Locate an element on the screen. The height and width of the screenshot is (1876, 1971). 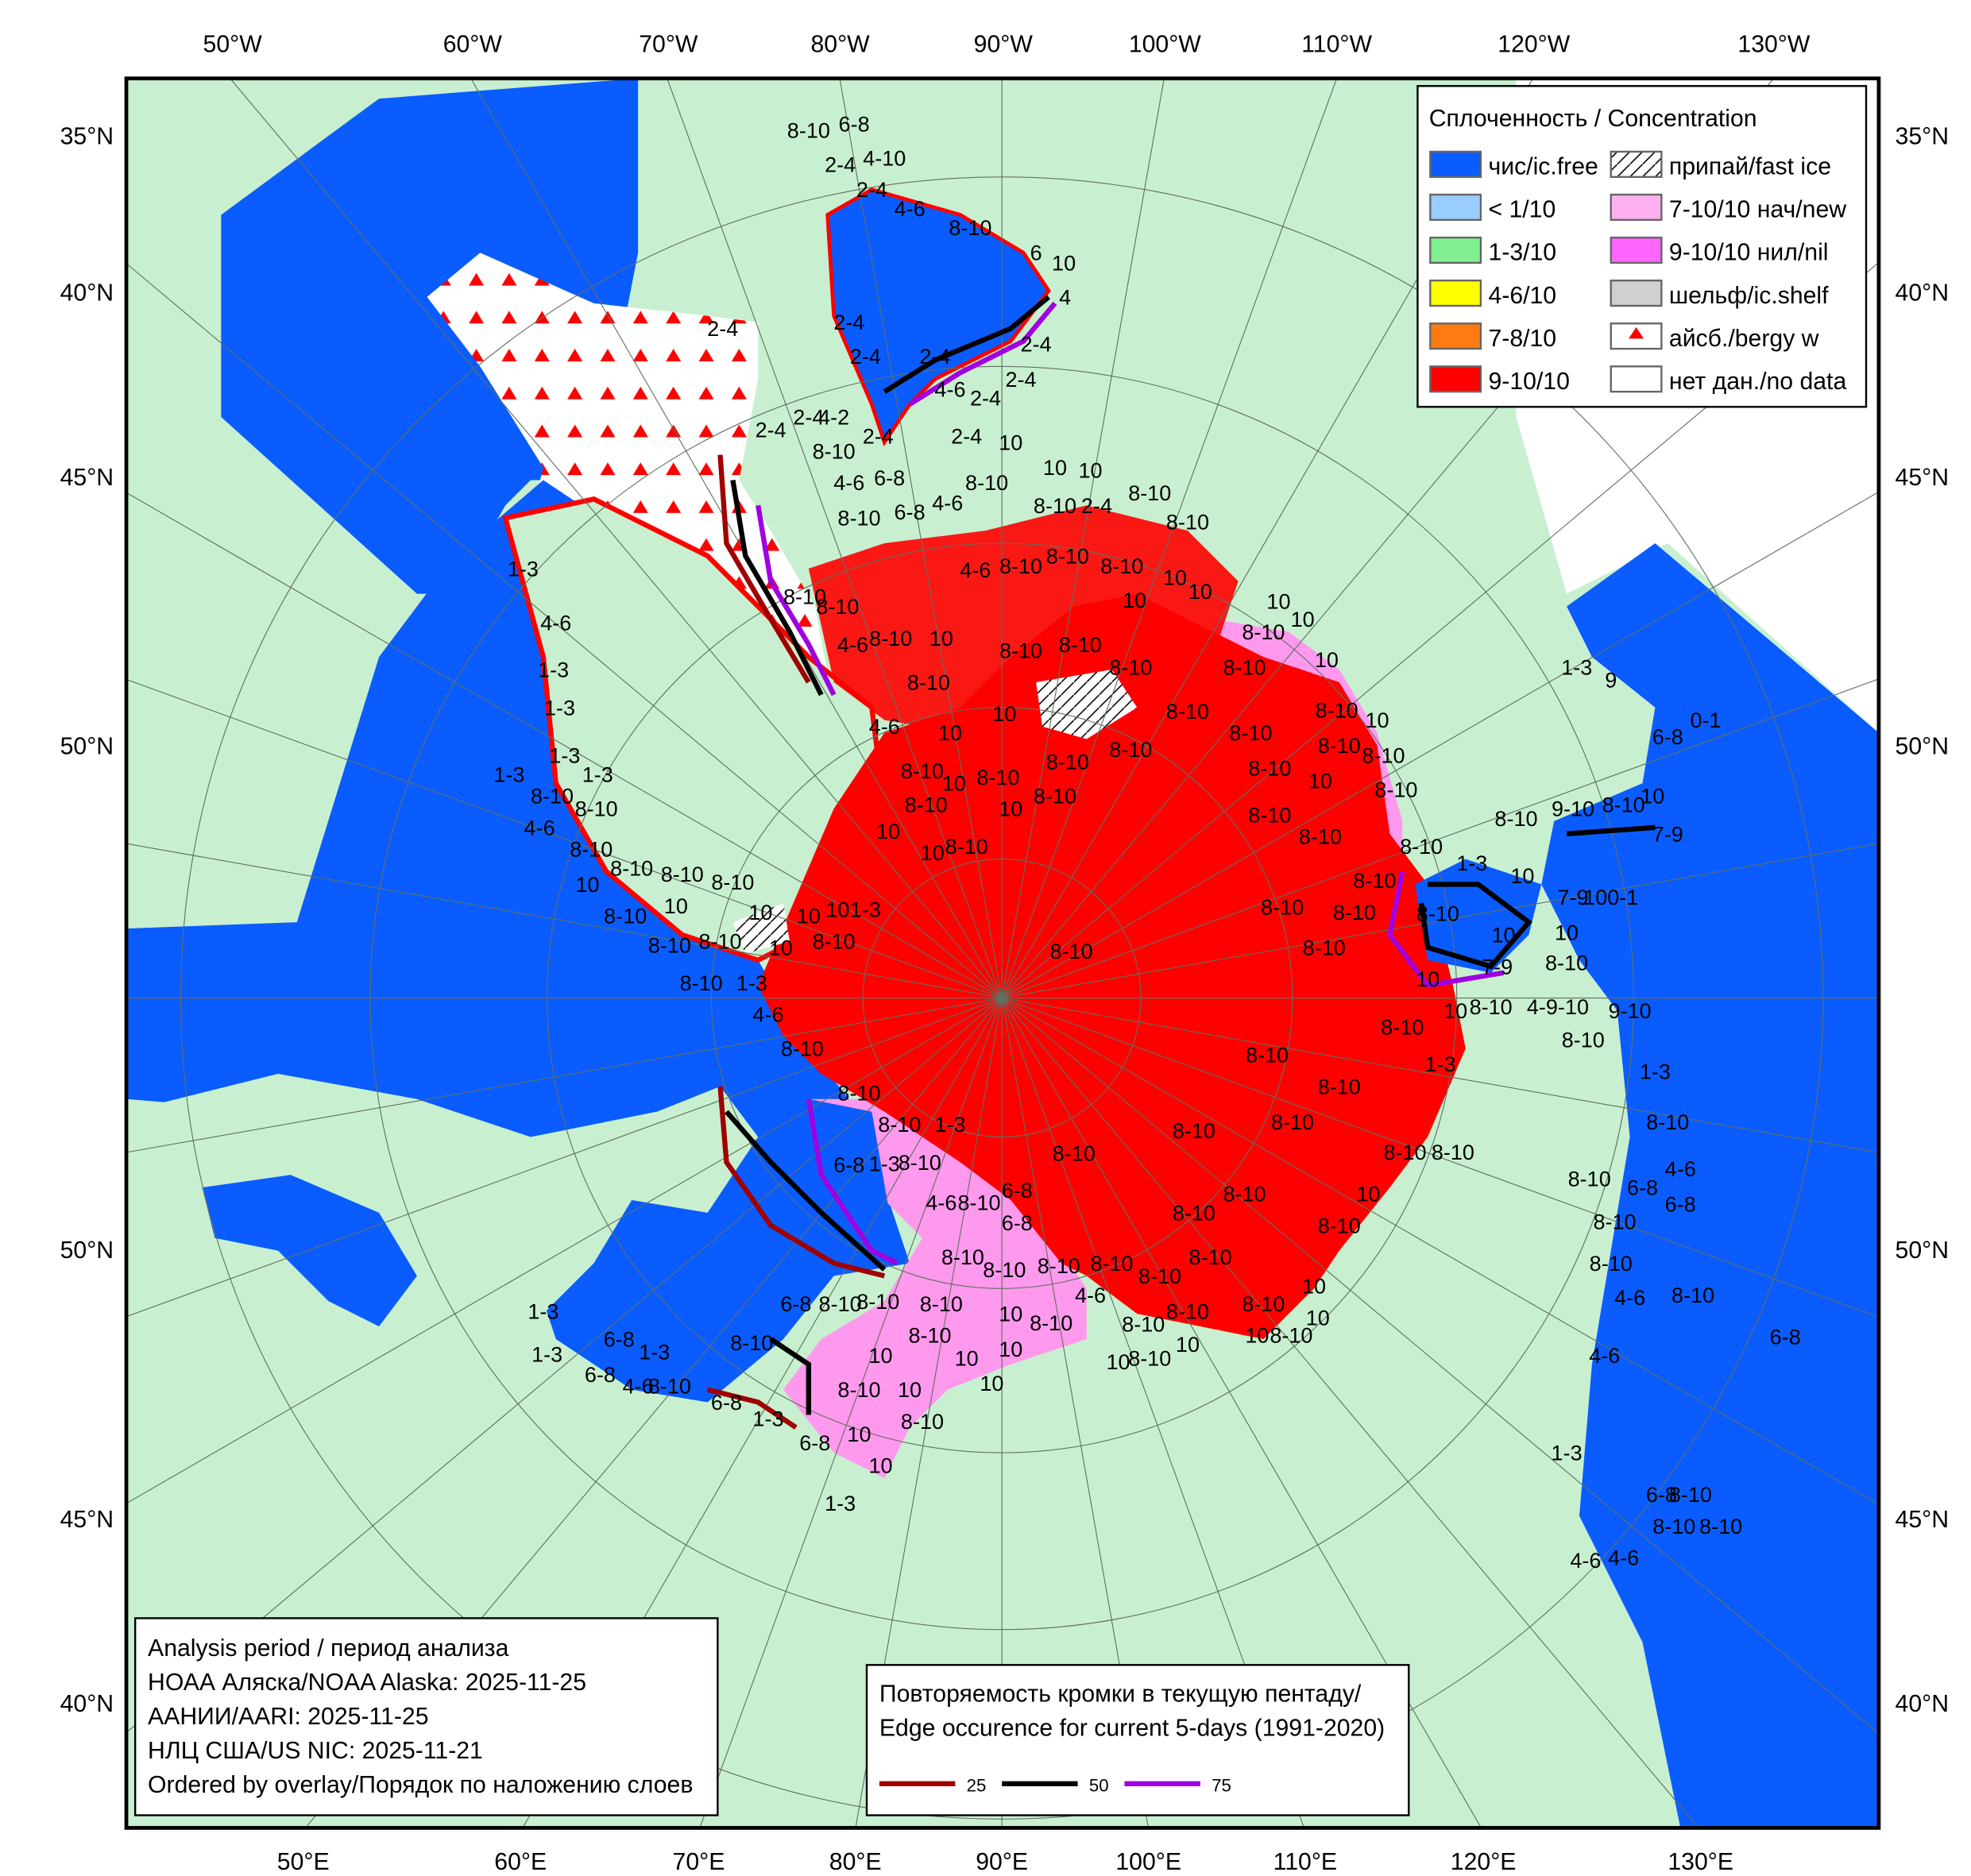
open-water-labrador is located at coordinates (430, 336).